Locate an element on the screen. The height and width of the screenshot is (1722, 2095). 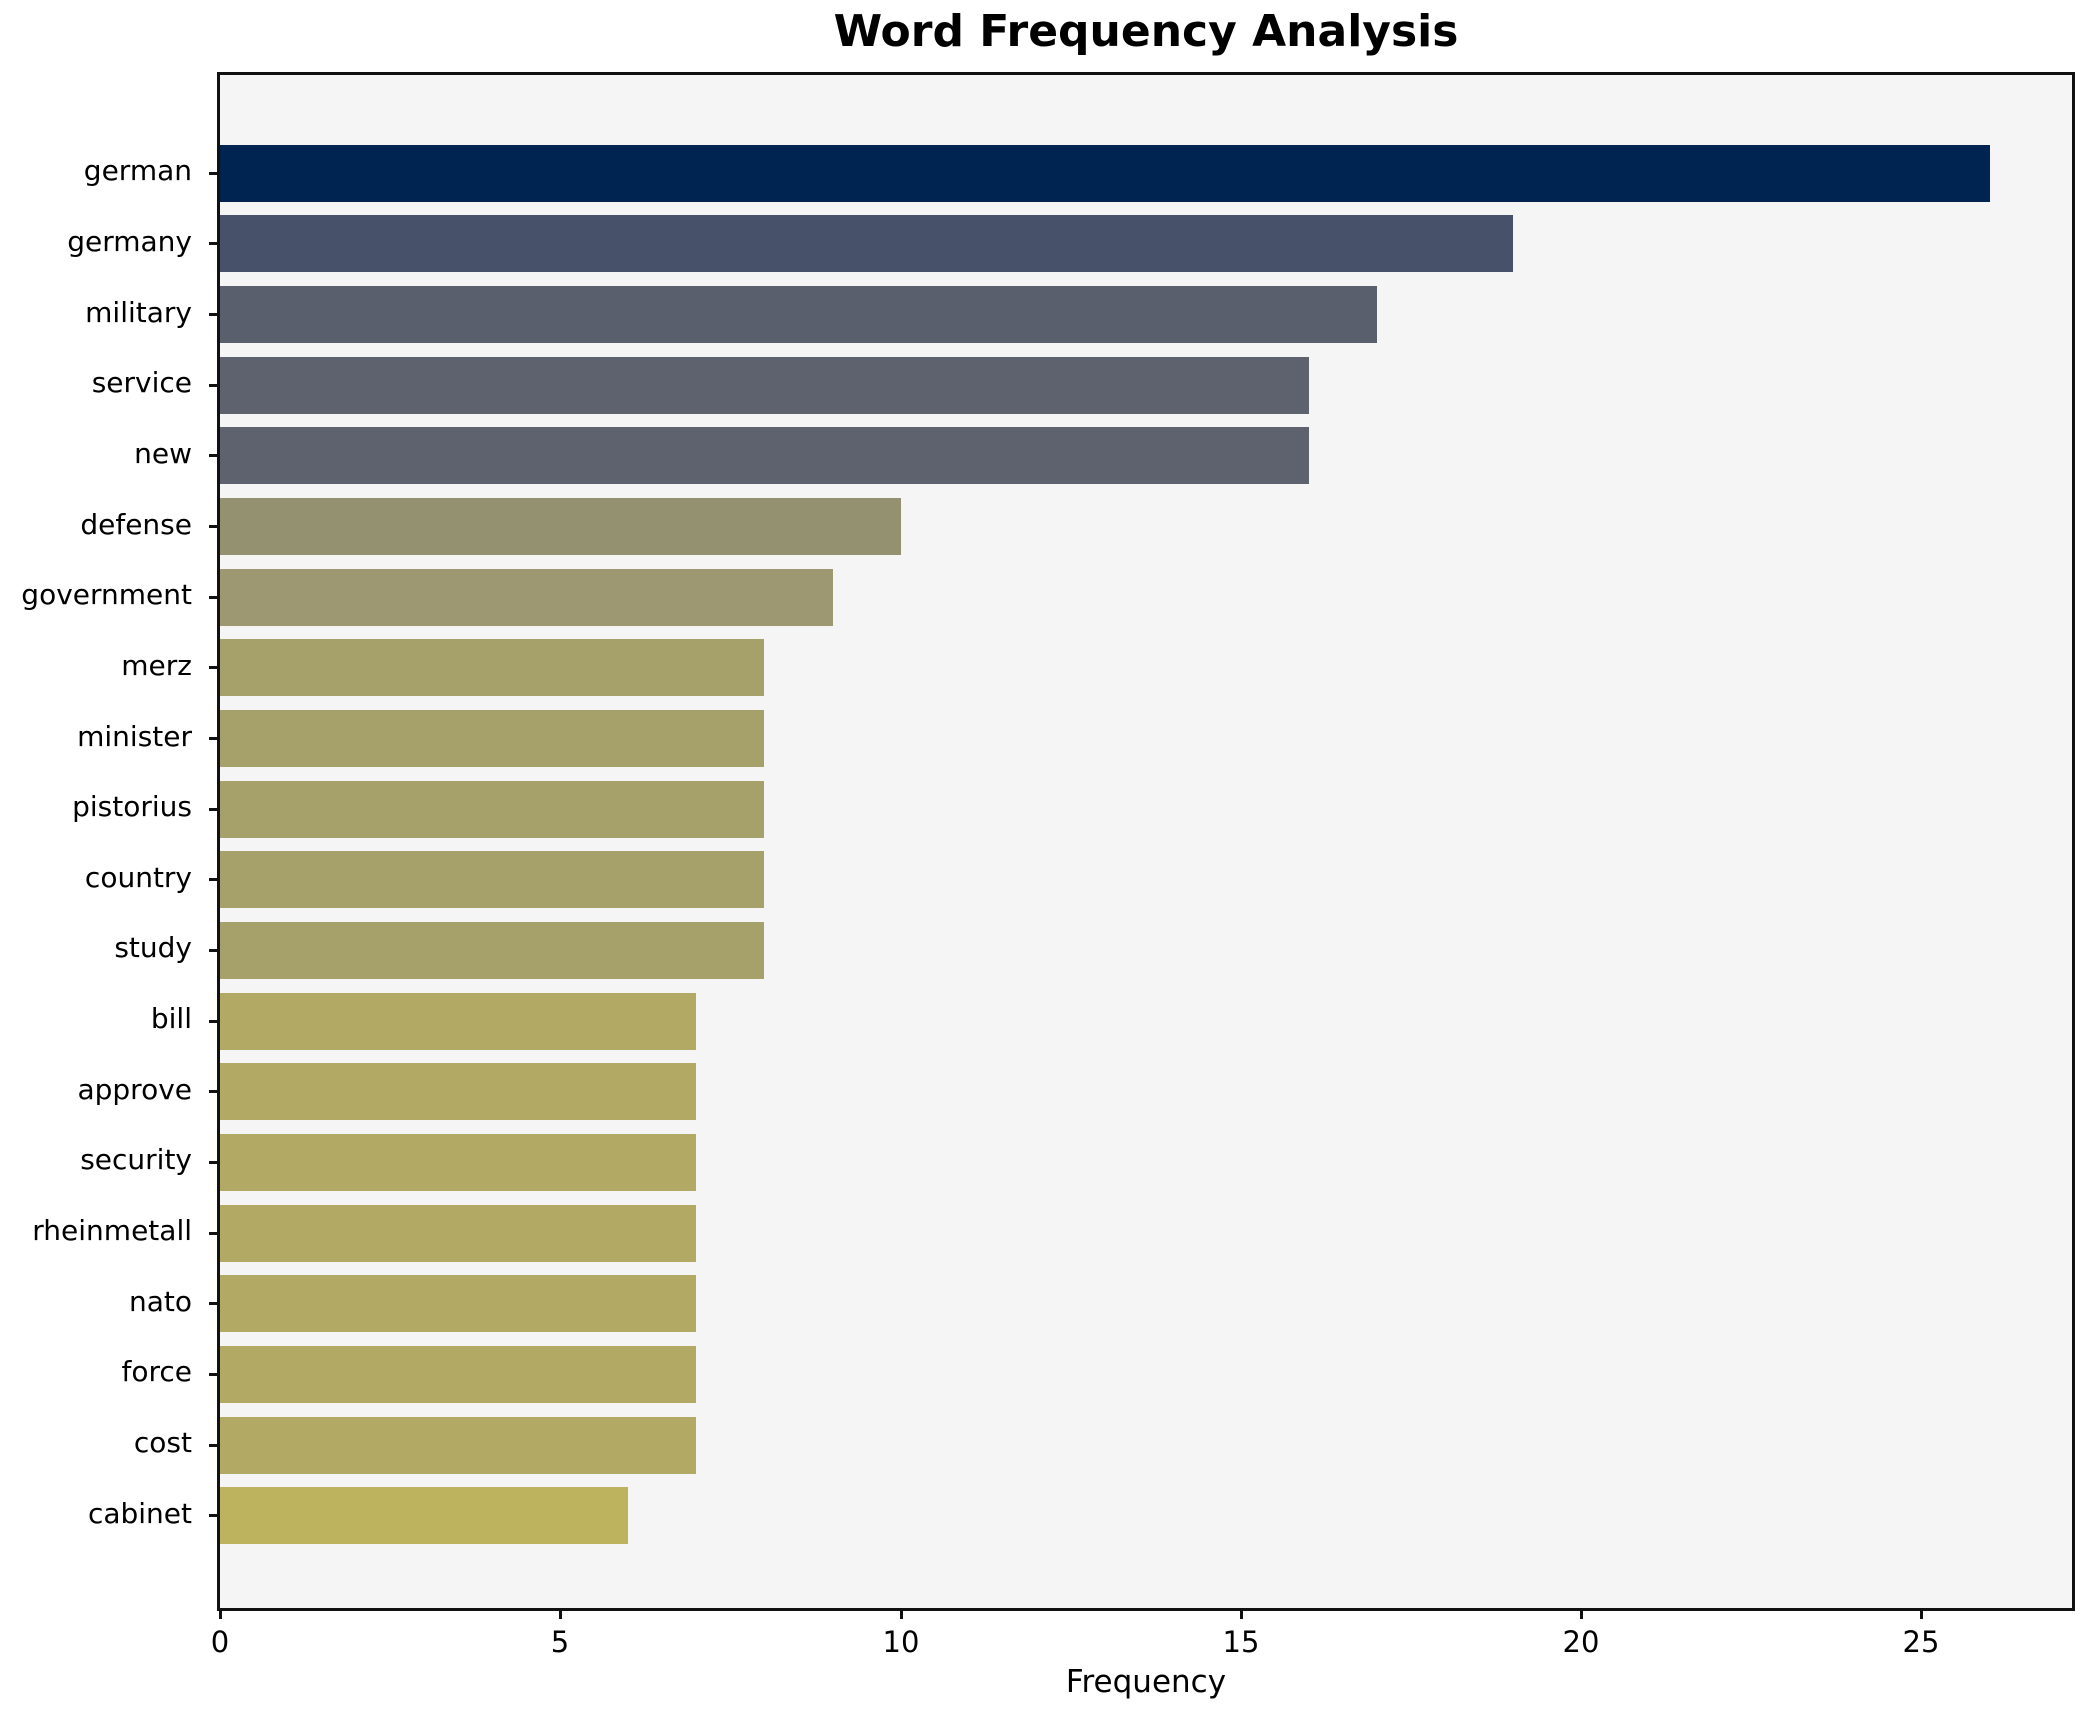
x-axis-label: Frequency is located at coordinates (1146, 1682).